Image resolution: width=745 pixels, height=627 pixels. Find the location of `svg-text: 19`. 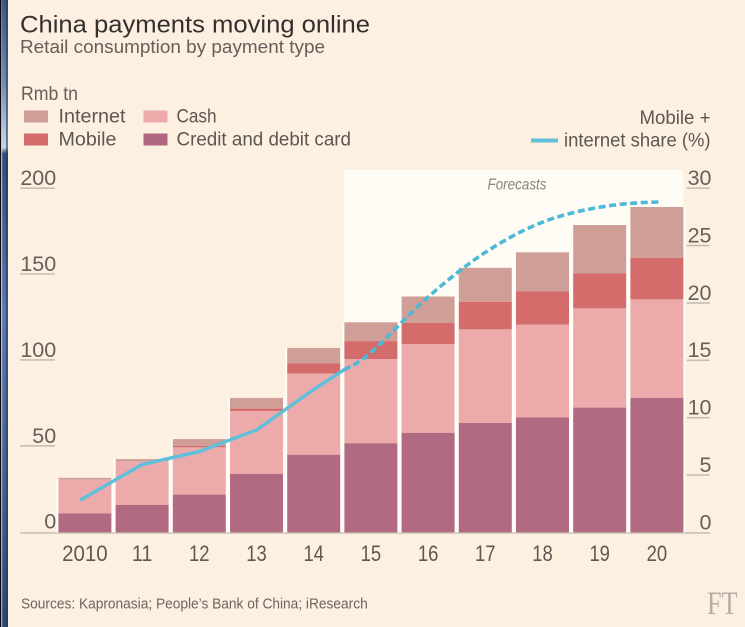

svg-text: 19 is located at coordinates (599, 553).